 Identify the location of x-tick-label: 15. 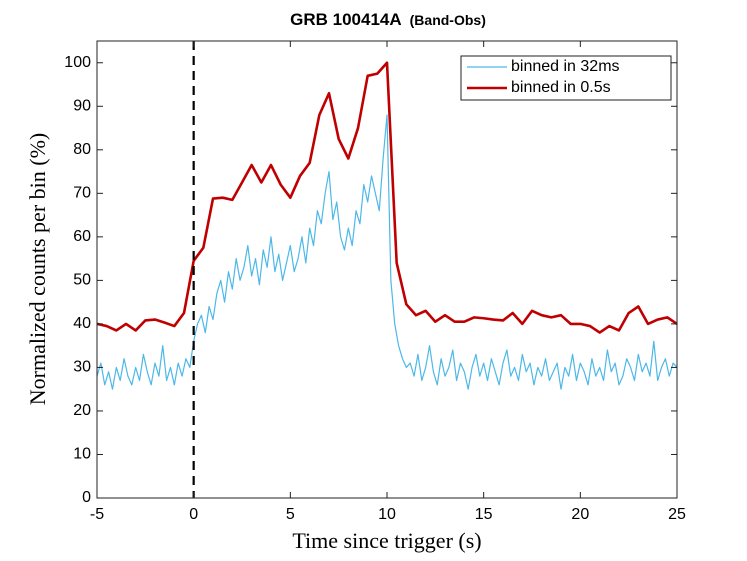
(484, 514).